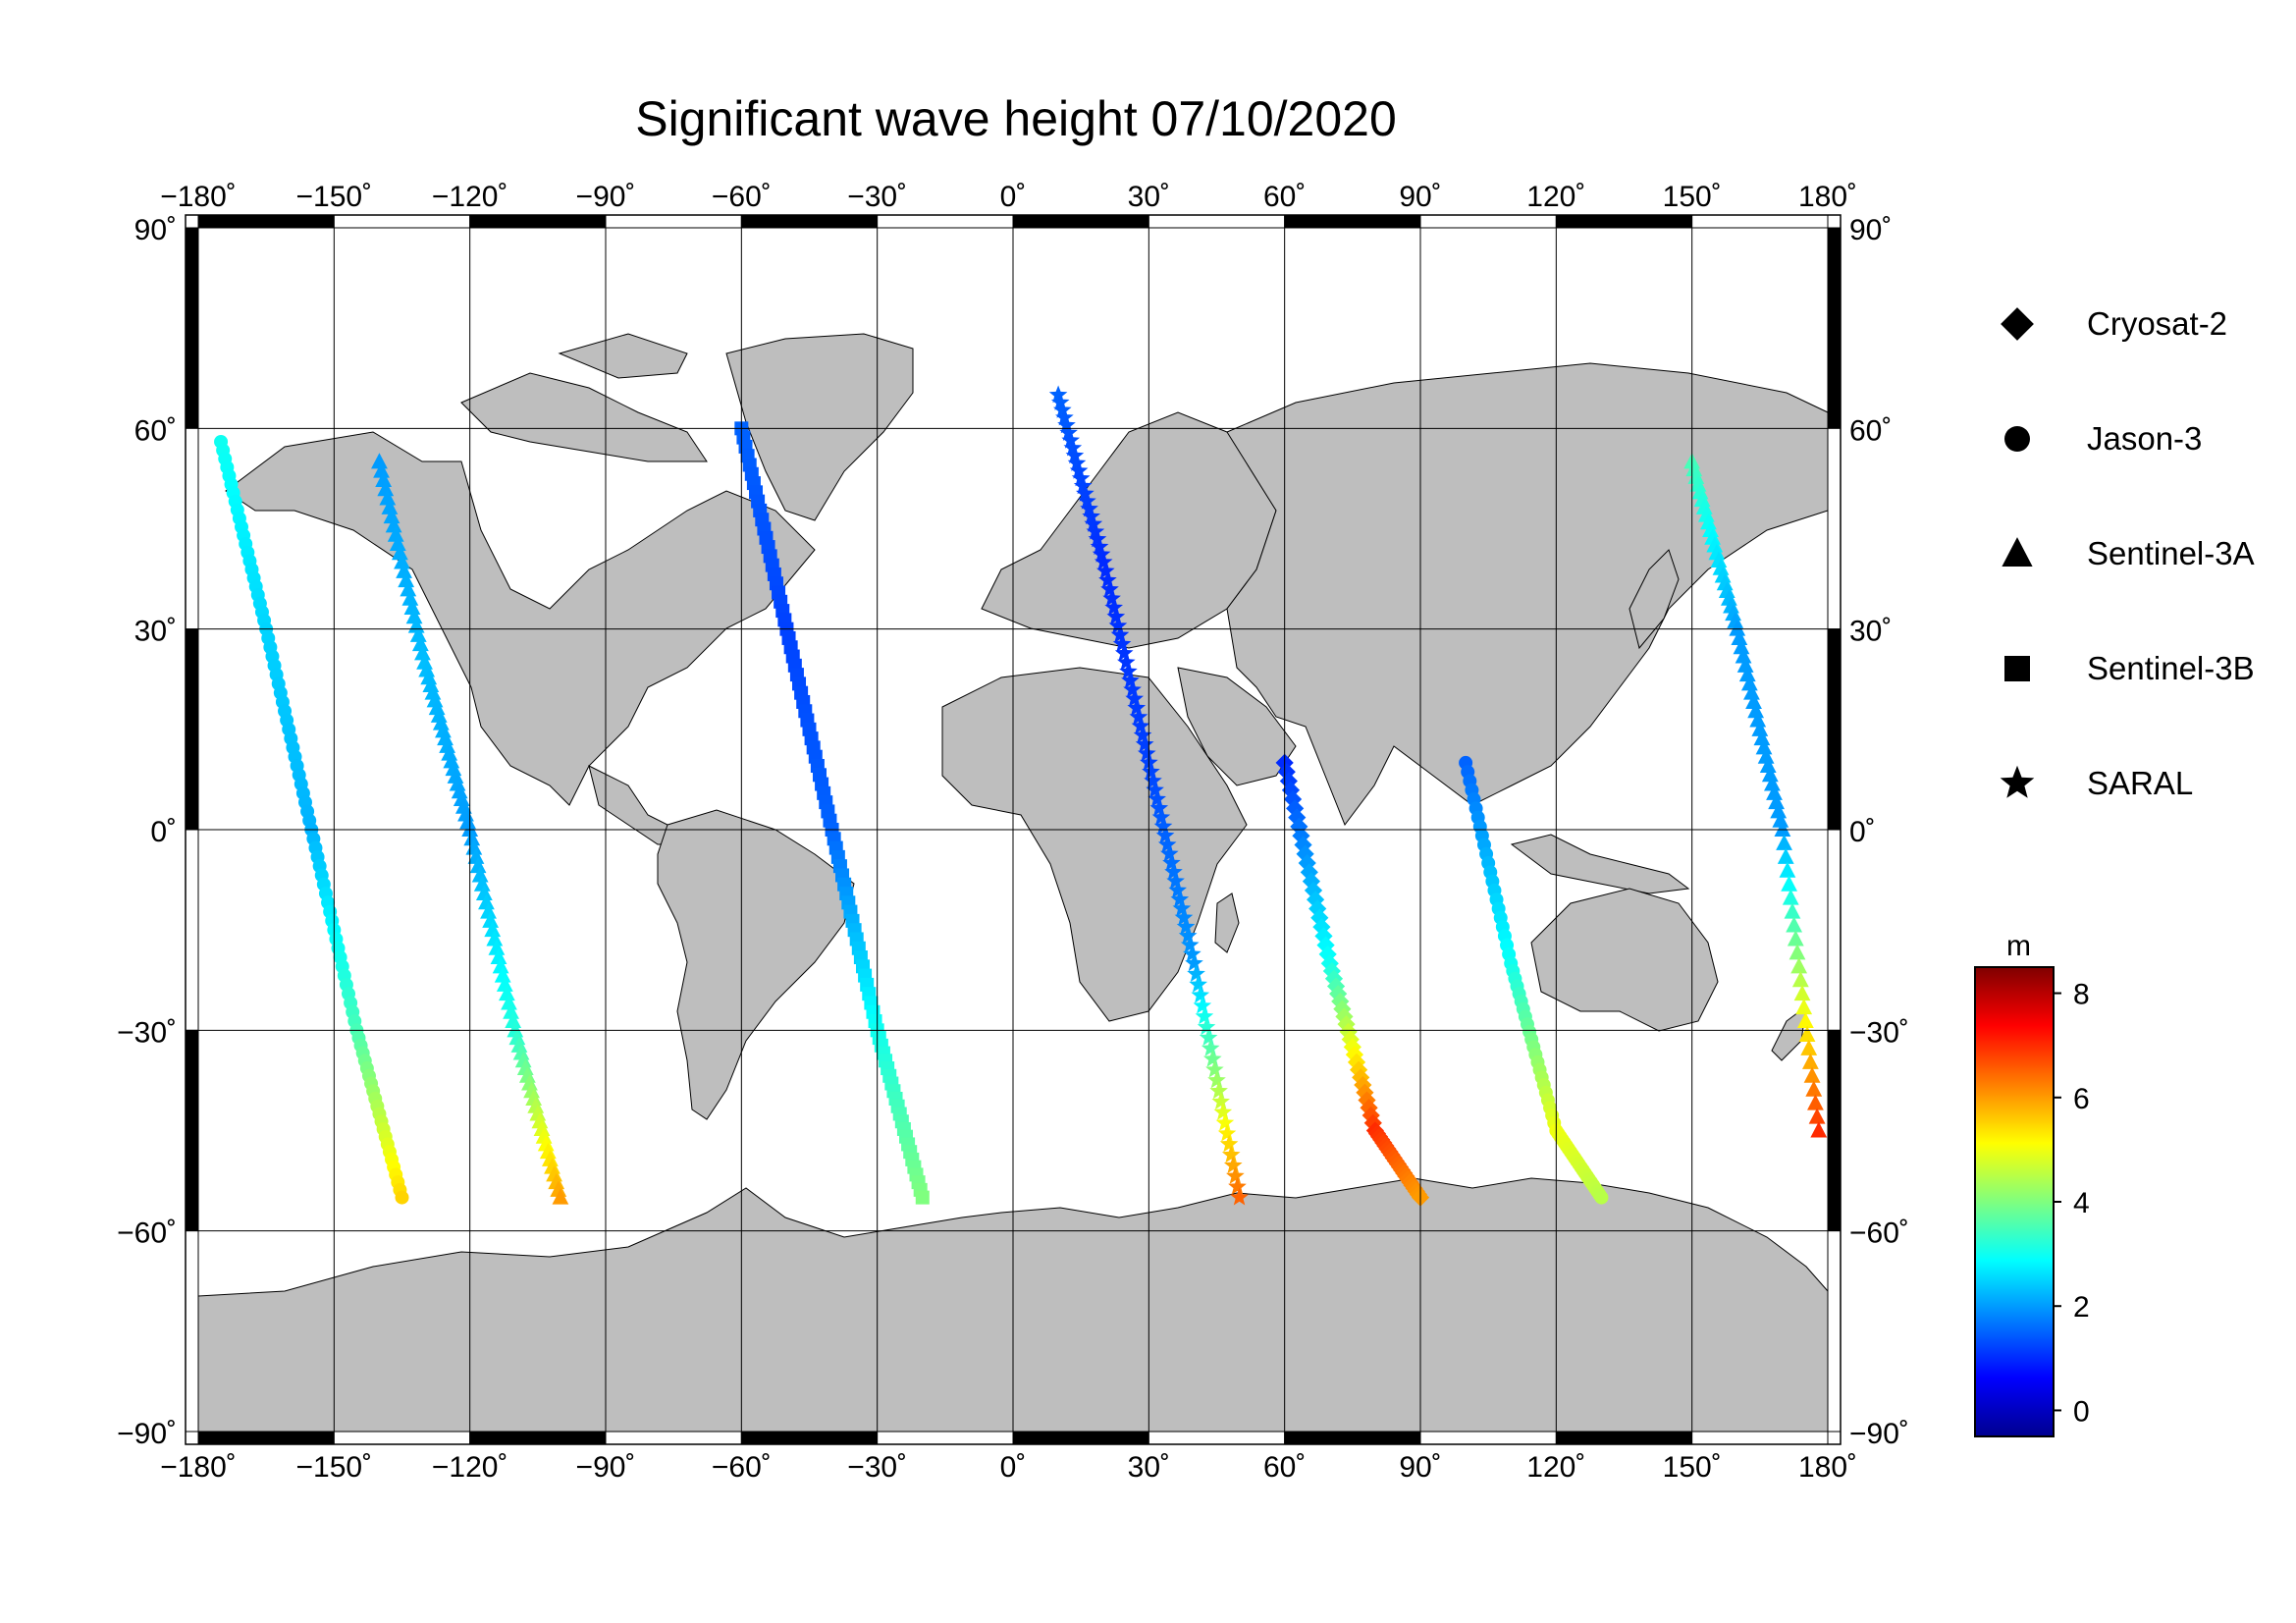  Describe the element at coordinates (147, 1233) in the screenshot. I see `lat-tick-label-left: −60˚` at that location.